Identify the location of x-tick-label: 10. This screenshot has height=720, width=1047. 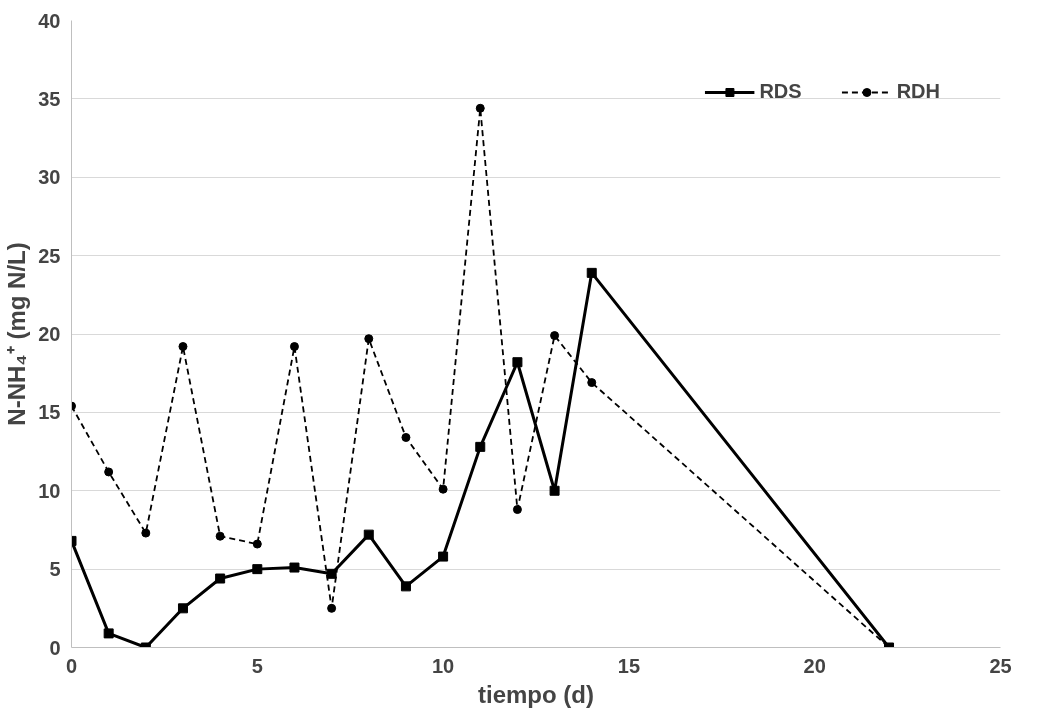
(443, 665).